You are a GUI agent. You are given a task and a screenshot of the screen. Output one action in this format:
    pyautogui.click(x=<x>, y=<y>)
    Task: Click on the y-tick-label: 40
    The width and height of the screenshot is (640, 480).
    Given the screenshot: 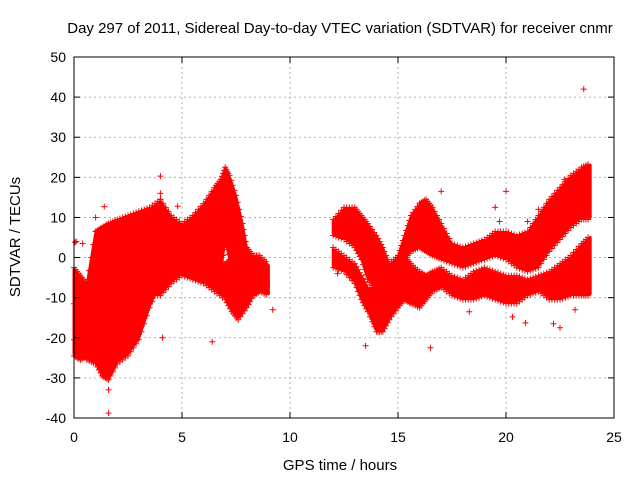 What is the action you would take?
    pyautogui.click(x=58, y=97)
    